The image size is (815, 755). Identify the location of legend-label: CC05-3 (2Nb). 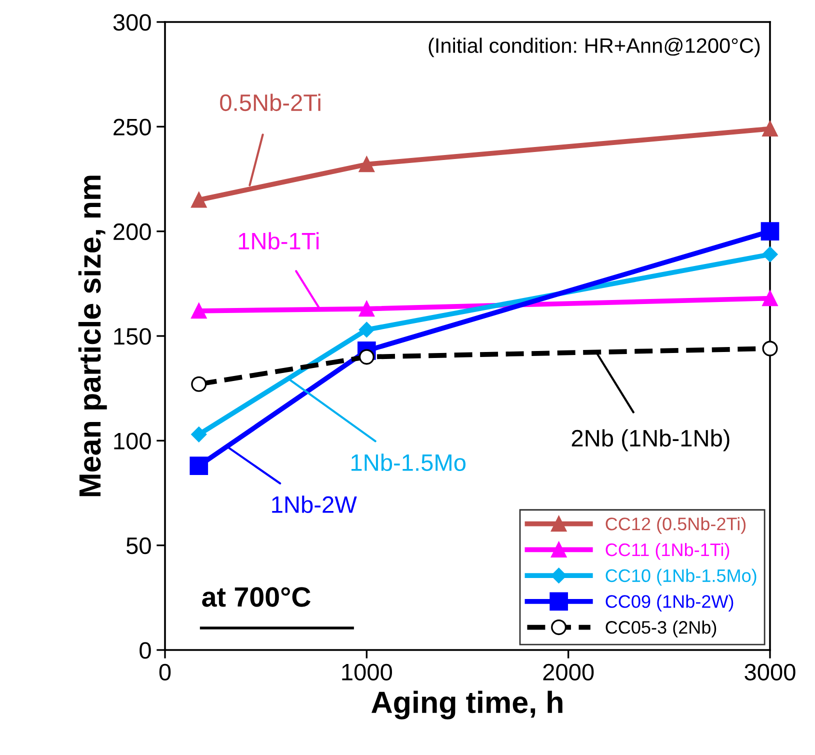
(661, 629).